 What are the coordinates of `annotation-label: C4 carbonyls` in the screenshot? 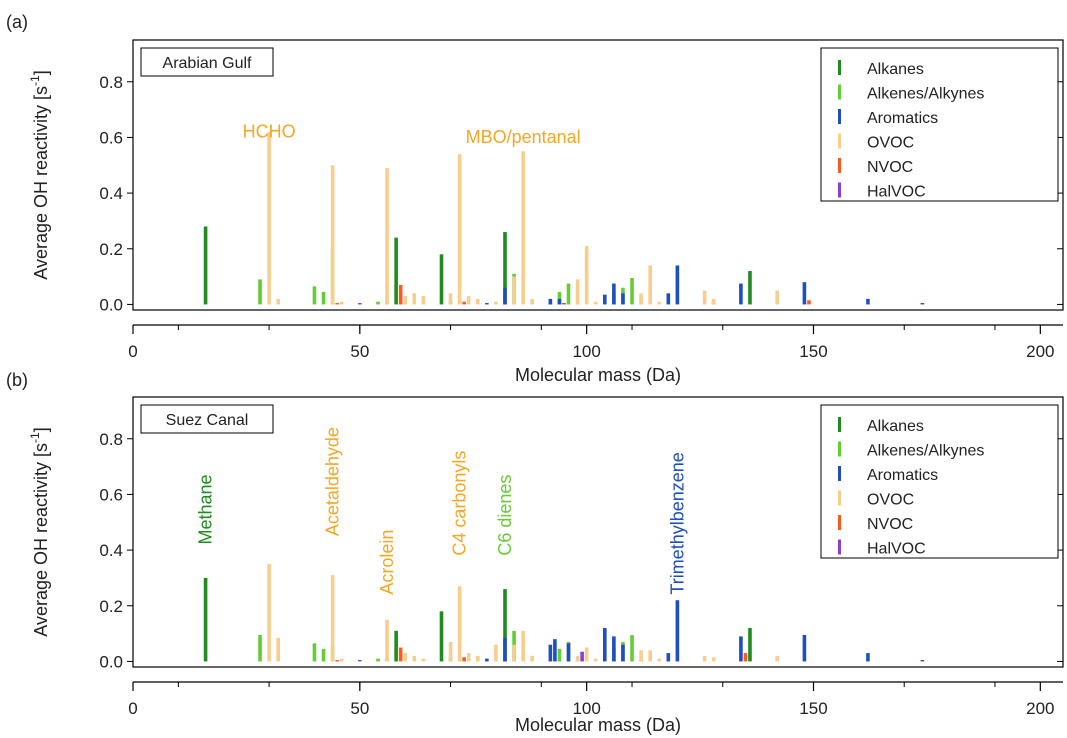 It's located at (460, 503).